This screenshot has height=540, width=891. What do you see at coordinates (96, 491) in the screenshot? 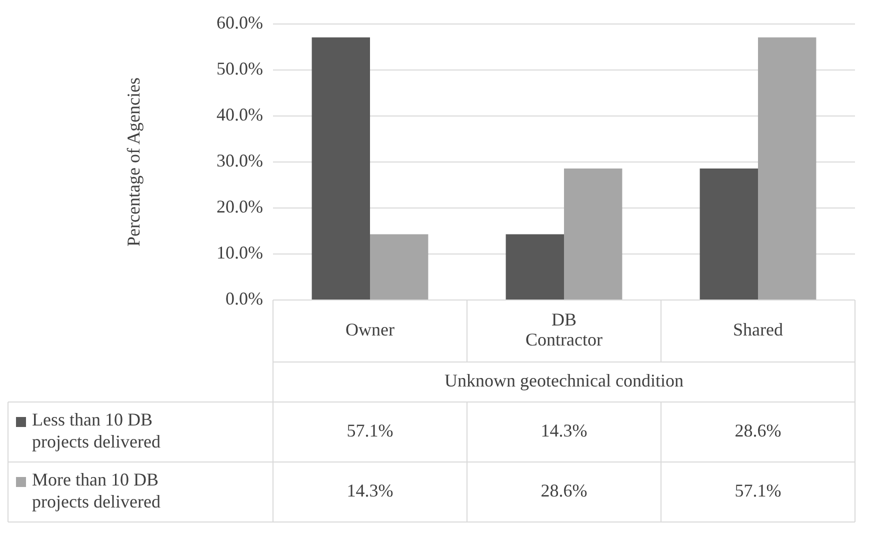
I see `legend-label: More than 10 DB projects delivered` at bounding box center [96, 491].